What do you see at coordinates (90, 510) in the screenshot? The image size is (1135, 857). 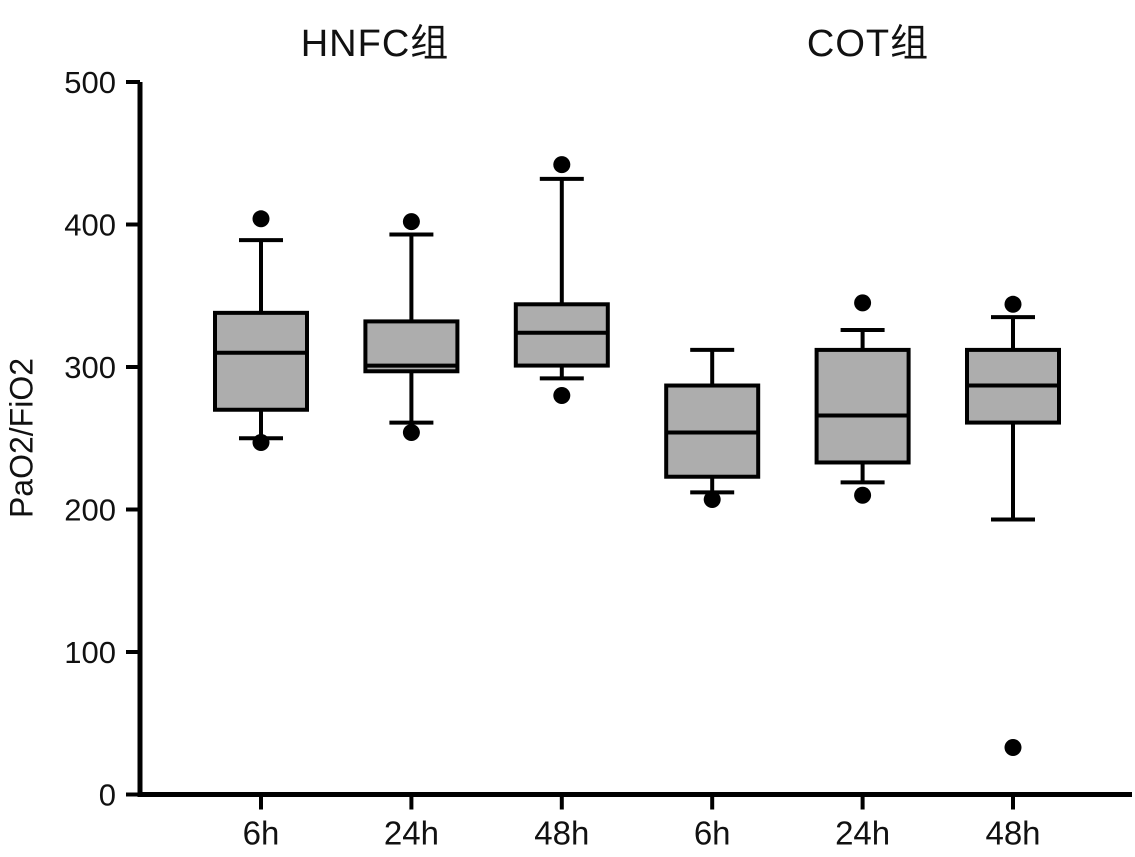 I see `y-tick-label: 200` at bounding box center [90, 510].